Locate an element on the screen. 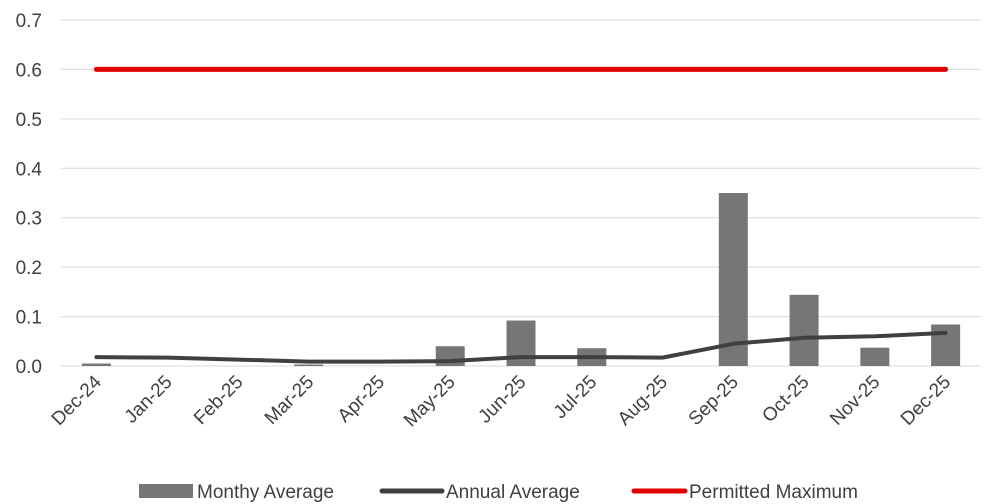  y-tick-label: 0.6 is located at coordinates (29, 70).